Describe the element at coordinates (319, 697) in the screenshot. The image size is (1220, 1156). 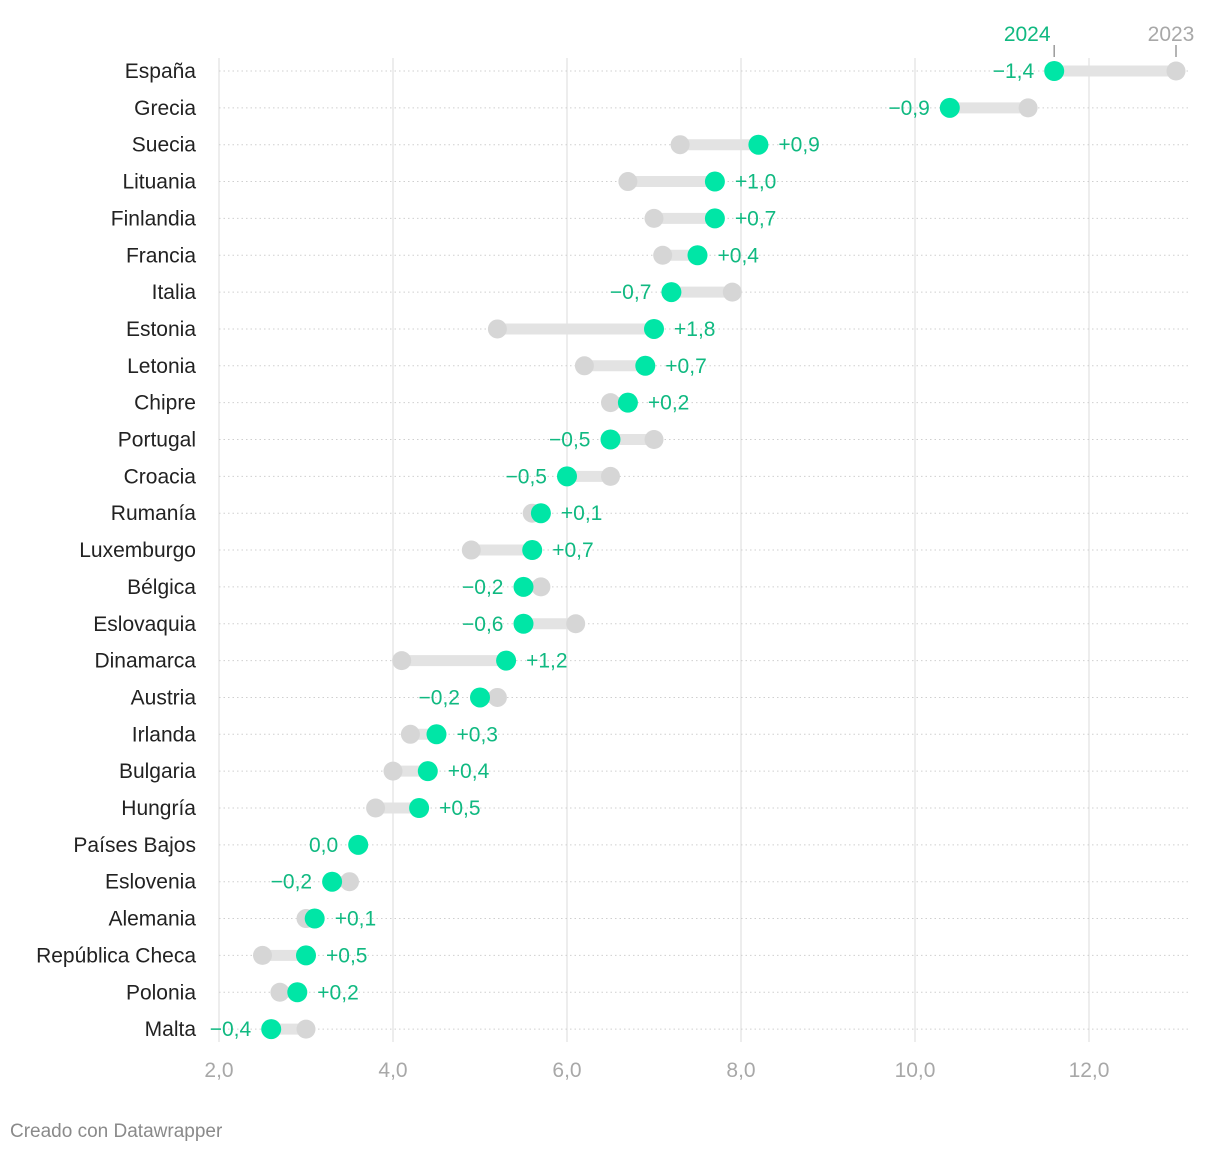
I see `country-row: Austria −0,2` at that location.